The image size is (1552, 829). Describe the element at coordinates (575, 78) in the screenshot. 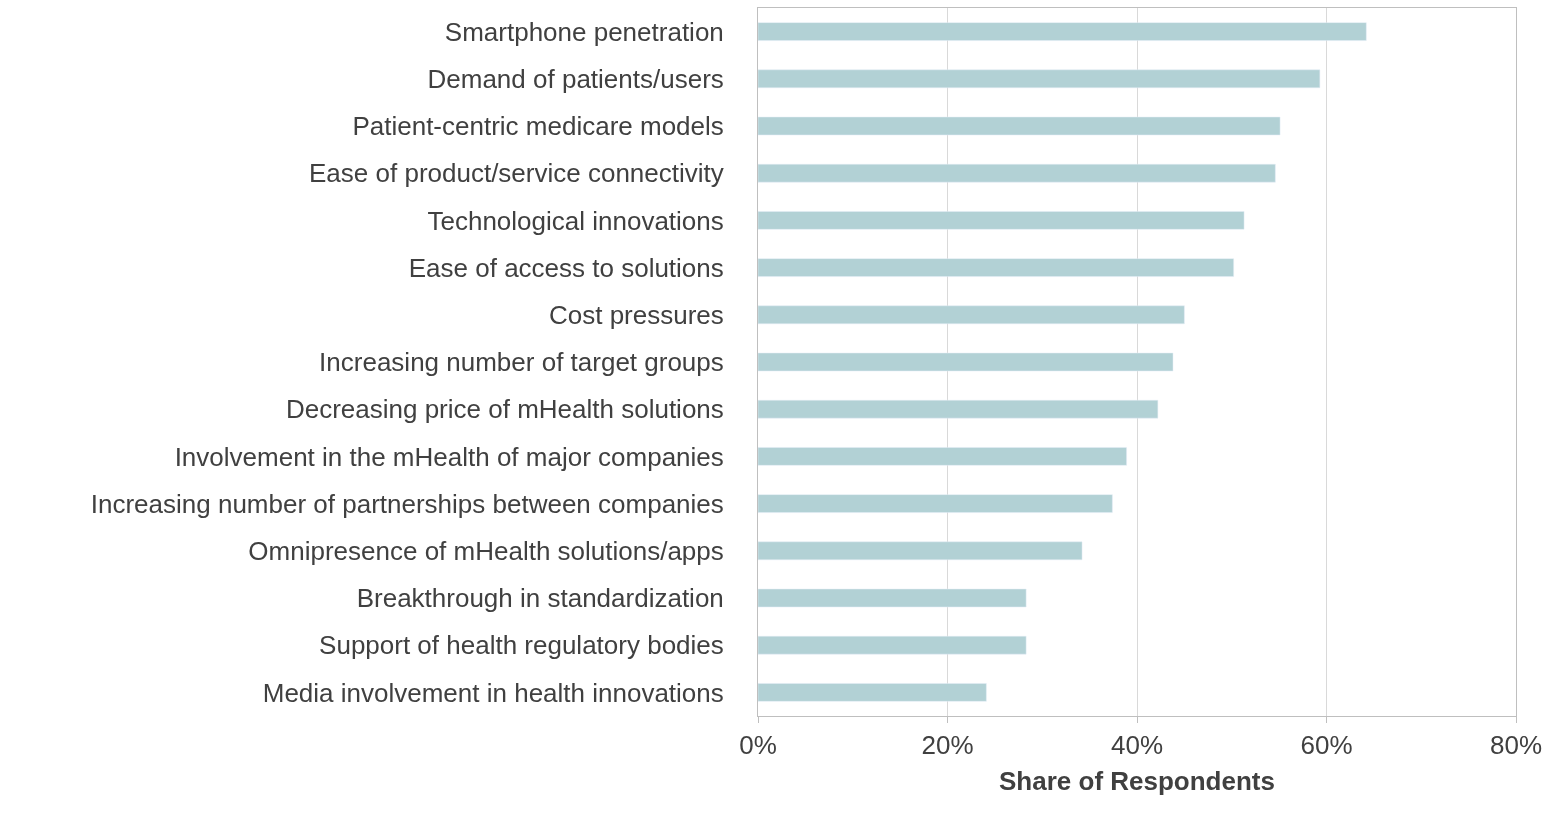

I see `y-tick-label: Demand of patients/users` at that location.